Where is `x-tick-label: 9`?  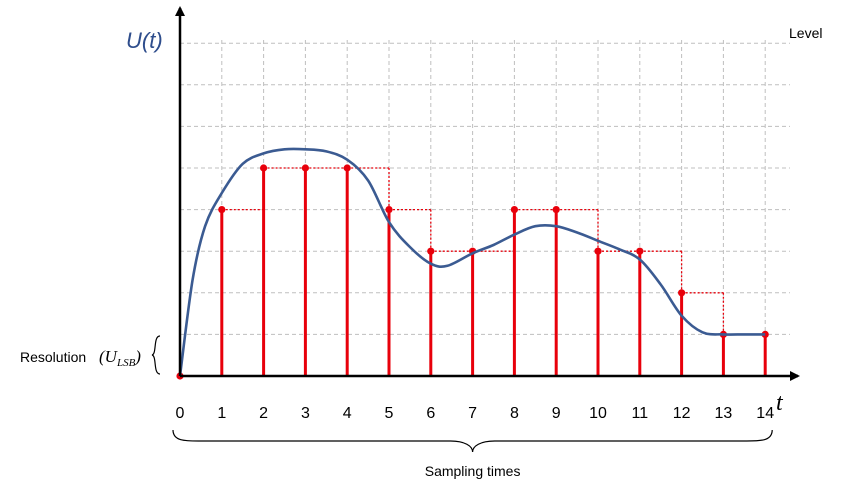
x-tick-label: 9 is located at coordinates (556, 413).